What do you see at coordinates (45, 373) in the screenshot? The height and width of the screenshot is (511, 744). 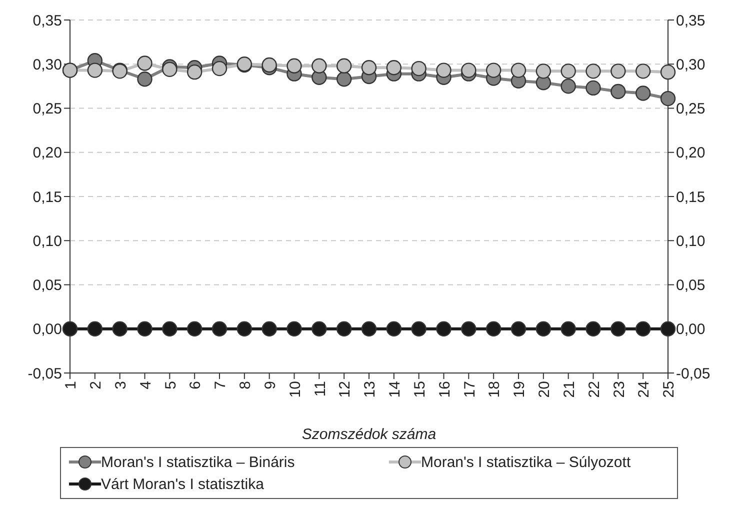 I see `y-tick-label: -0,05` at bounding box center [45, 373].